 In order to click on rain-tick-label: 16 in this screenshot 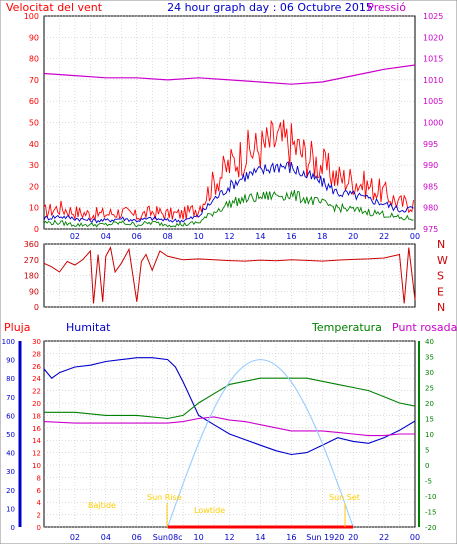, I will do `click(36, 429)`.